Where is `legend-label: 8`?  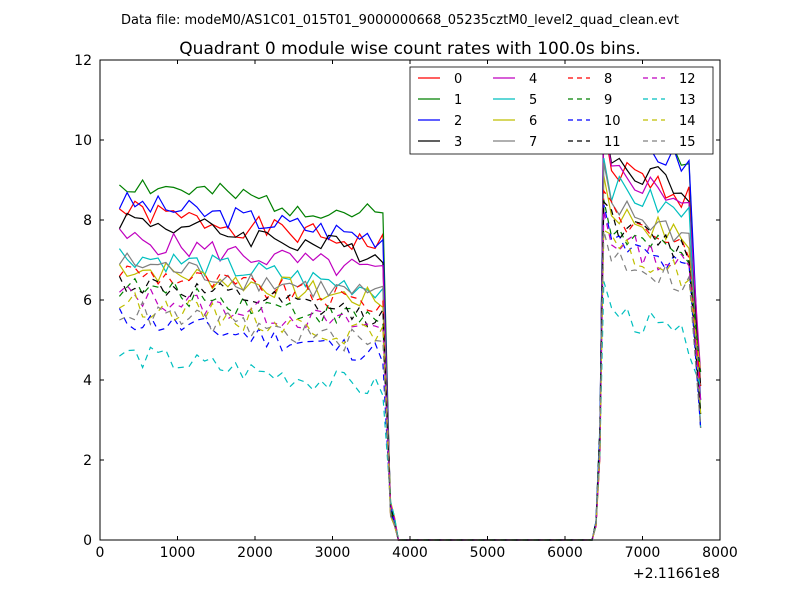
legend-label: 8 is located at coordinates (608, 79).